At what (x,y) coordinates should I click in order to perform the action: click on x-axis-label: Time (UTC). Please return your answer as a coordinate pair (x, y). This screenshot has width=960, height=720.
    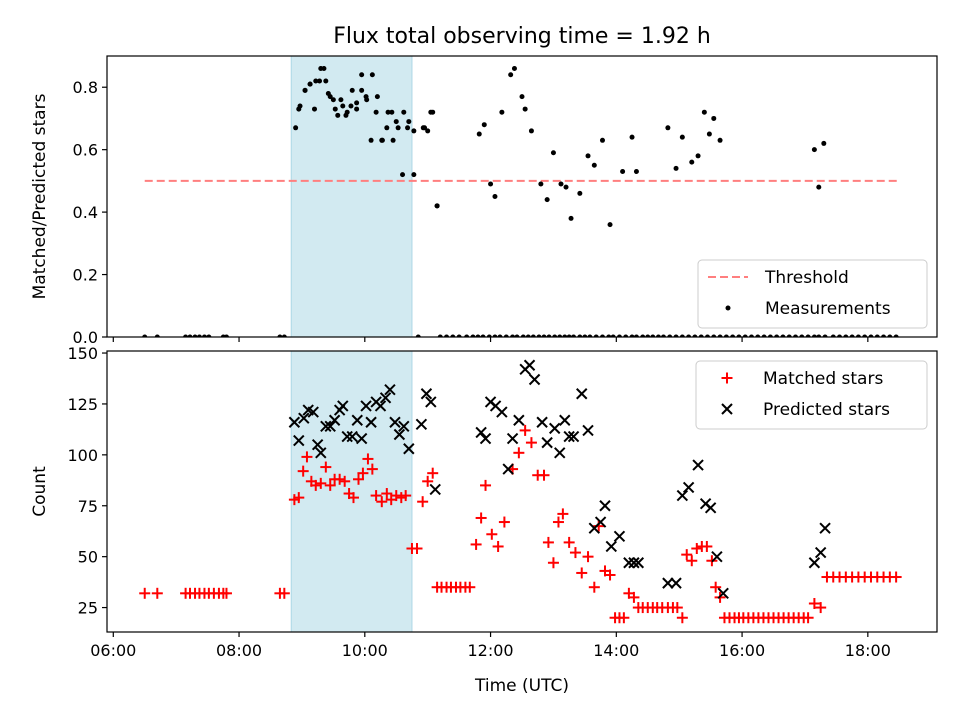
    Looking at the image, I should click on (521, 686).